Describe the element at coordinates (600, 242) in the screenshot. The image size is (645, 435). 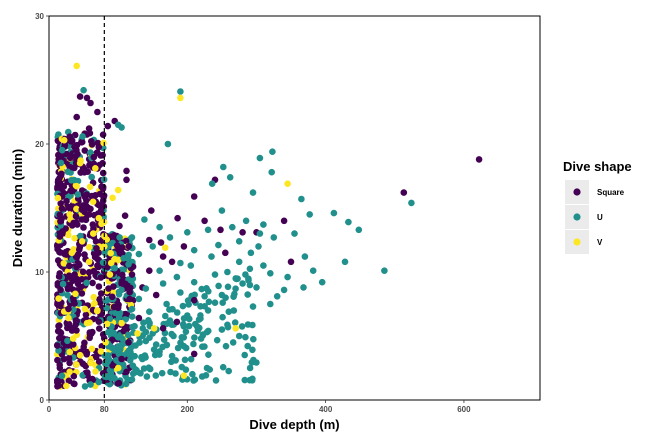
I see `legend-label-v: V` at that location.